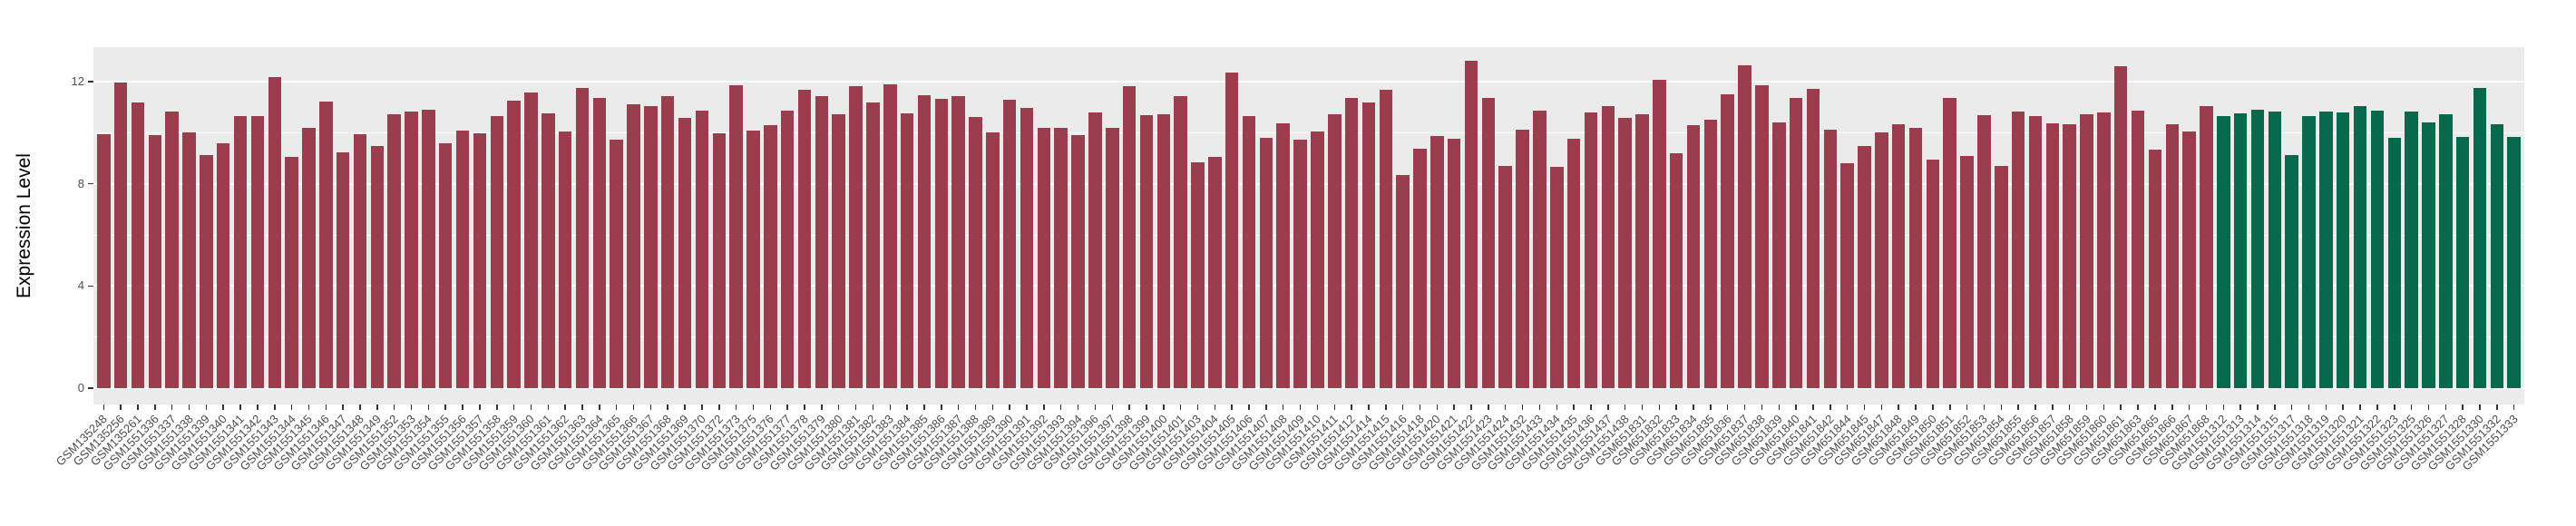 This screenshot has width=2576, height=526. Describe the element at coordinates (90, 388) in the screenshot. I see `y-tick-mark` at that location.